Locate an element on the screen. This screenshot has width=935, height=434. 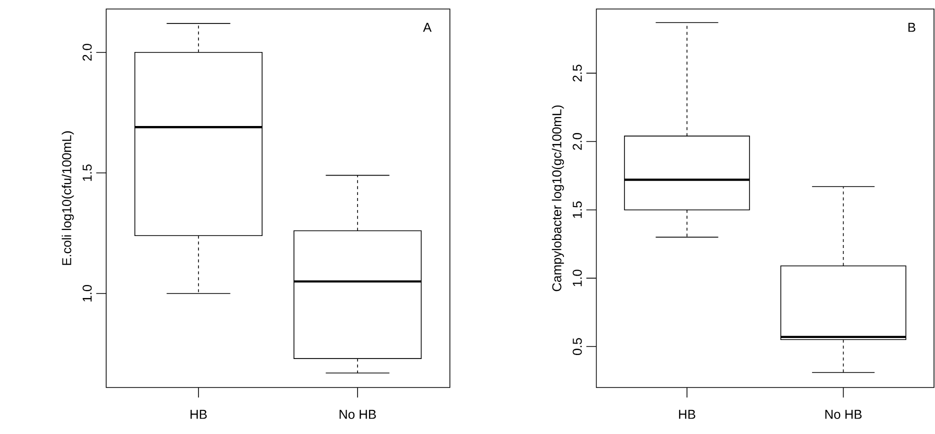
y-axis-title: E.coli log10(cfu/100mL) is located at coordinates (68, 198).